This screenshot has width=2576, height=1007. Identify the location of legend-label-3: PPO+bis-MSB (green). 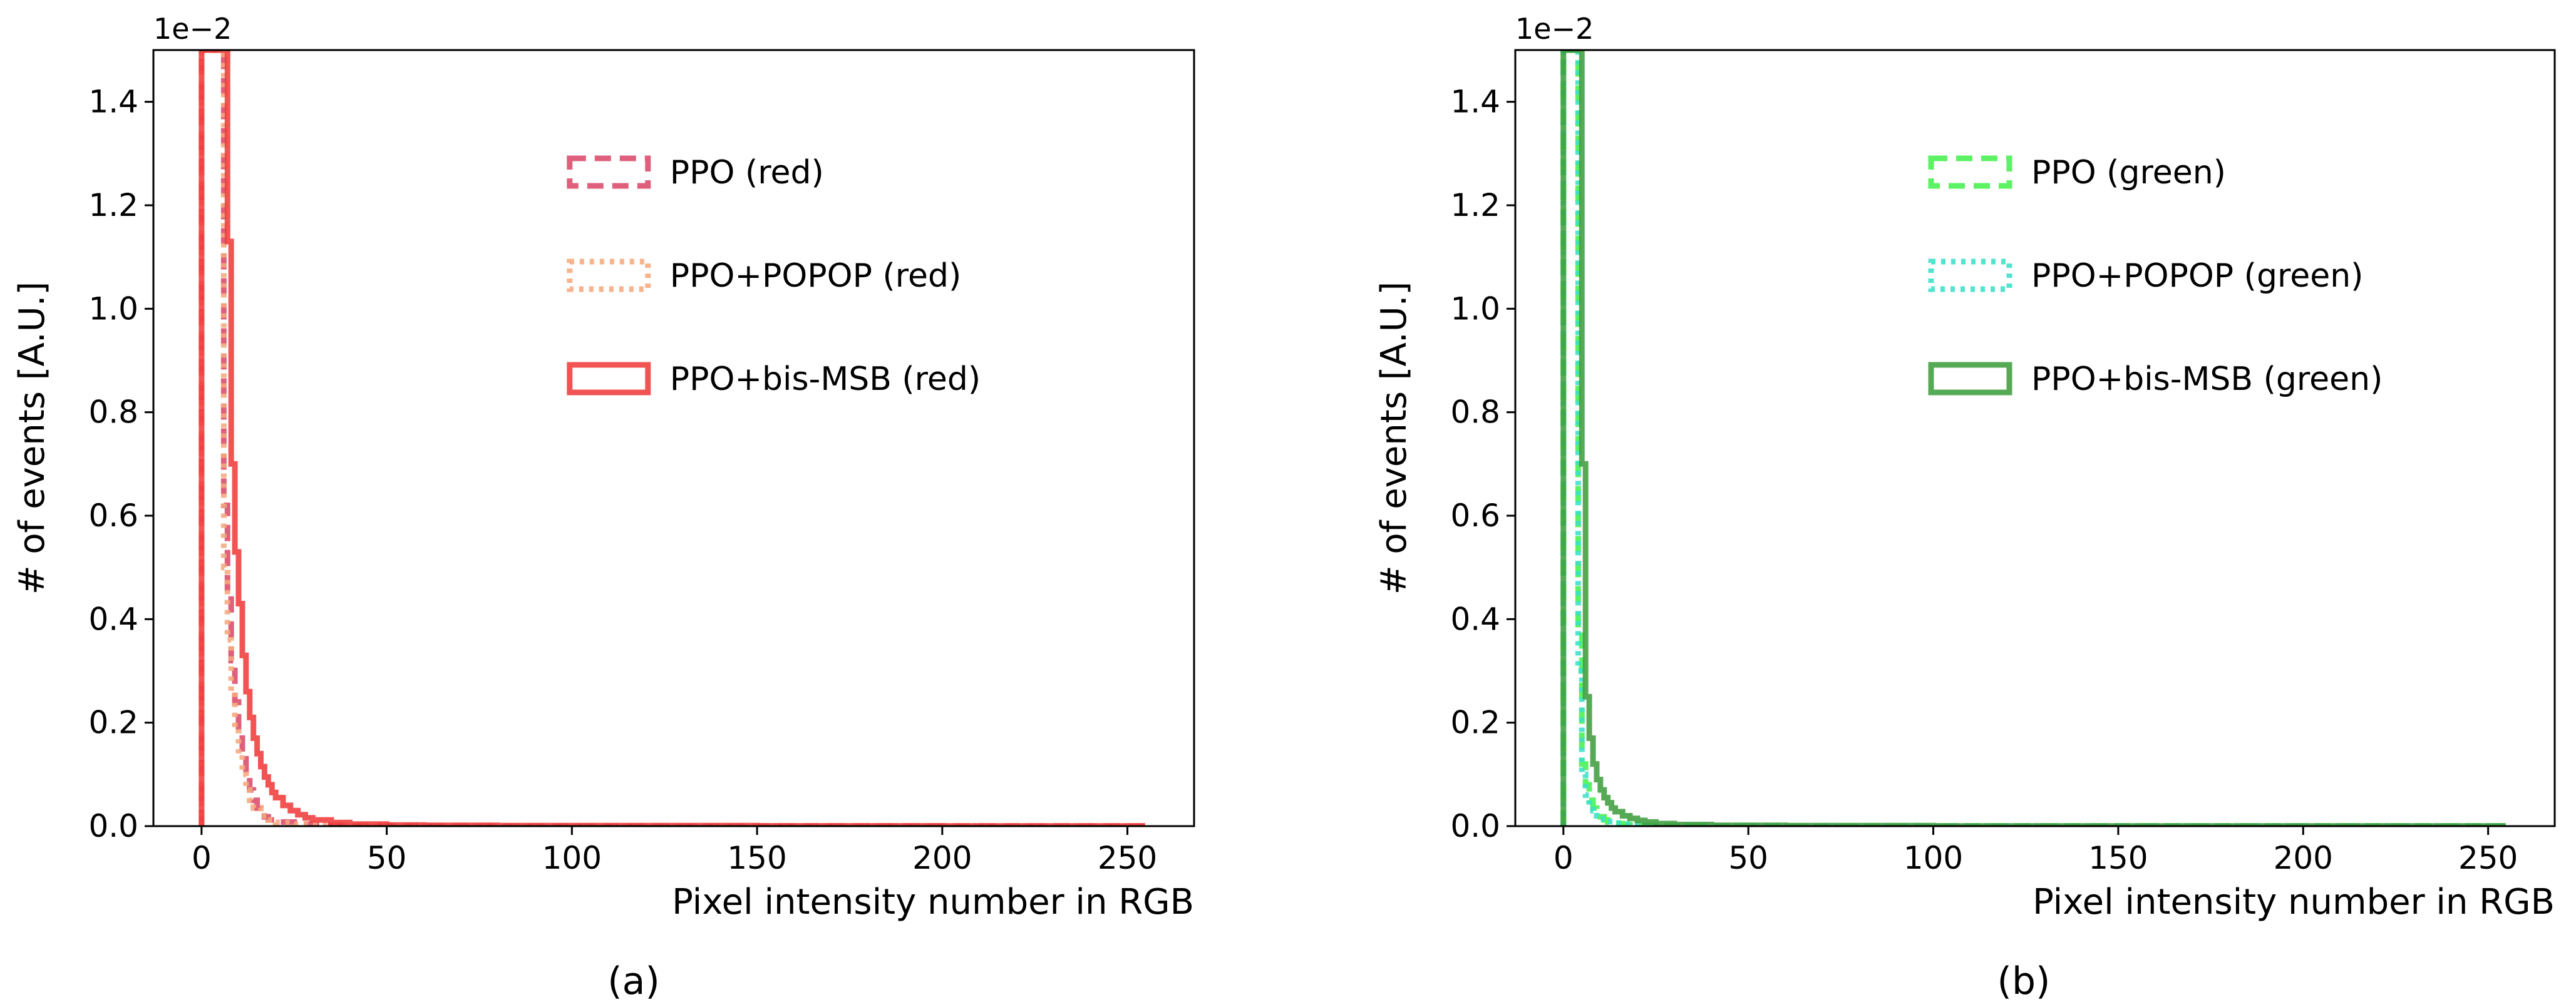
(2207, 379).